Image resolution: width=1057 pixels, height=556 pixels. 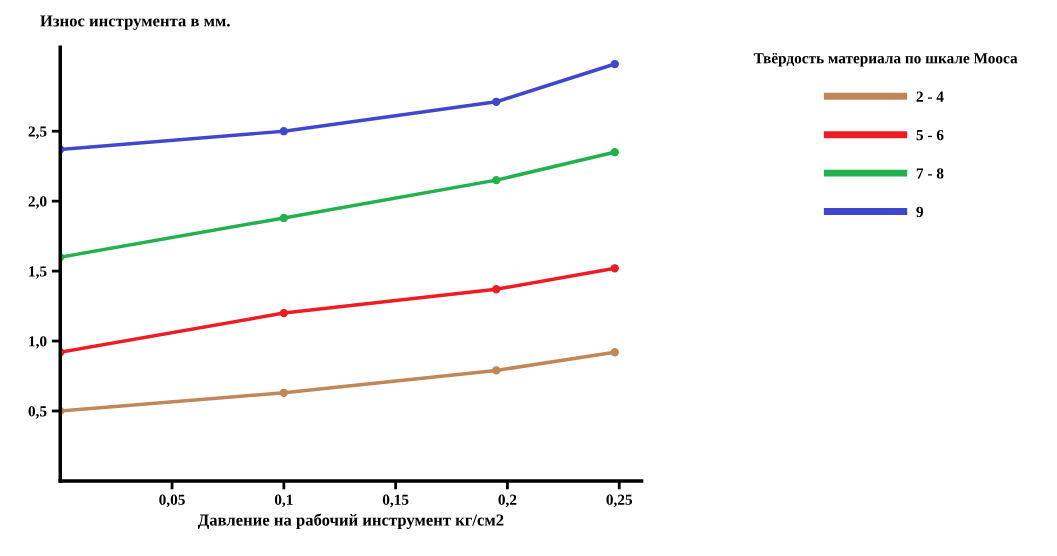 I want to click on legend-label: 7 - 8, so click(x=930, y=173).